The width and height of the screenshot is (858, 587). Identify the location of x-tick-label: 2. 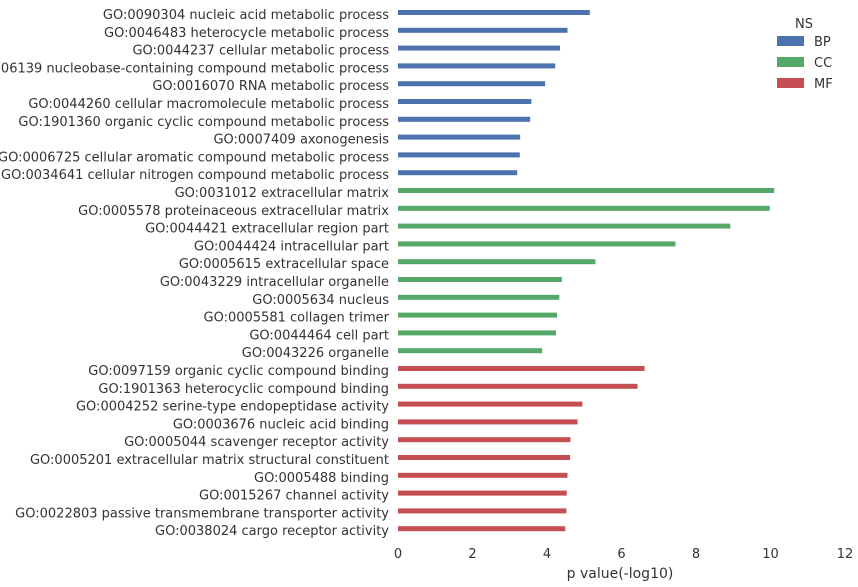
(472, 554).